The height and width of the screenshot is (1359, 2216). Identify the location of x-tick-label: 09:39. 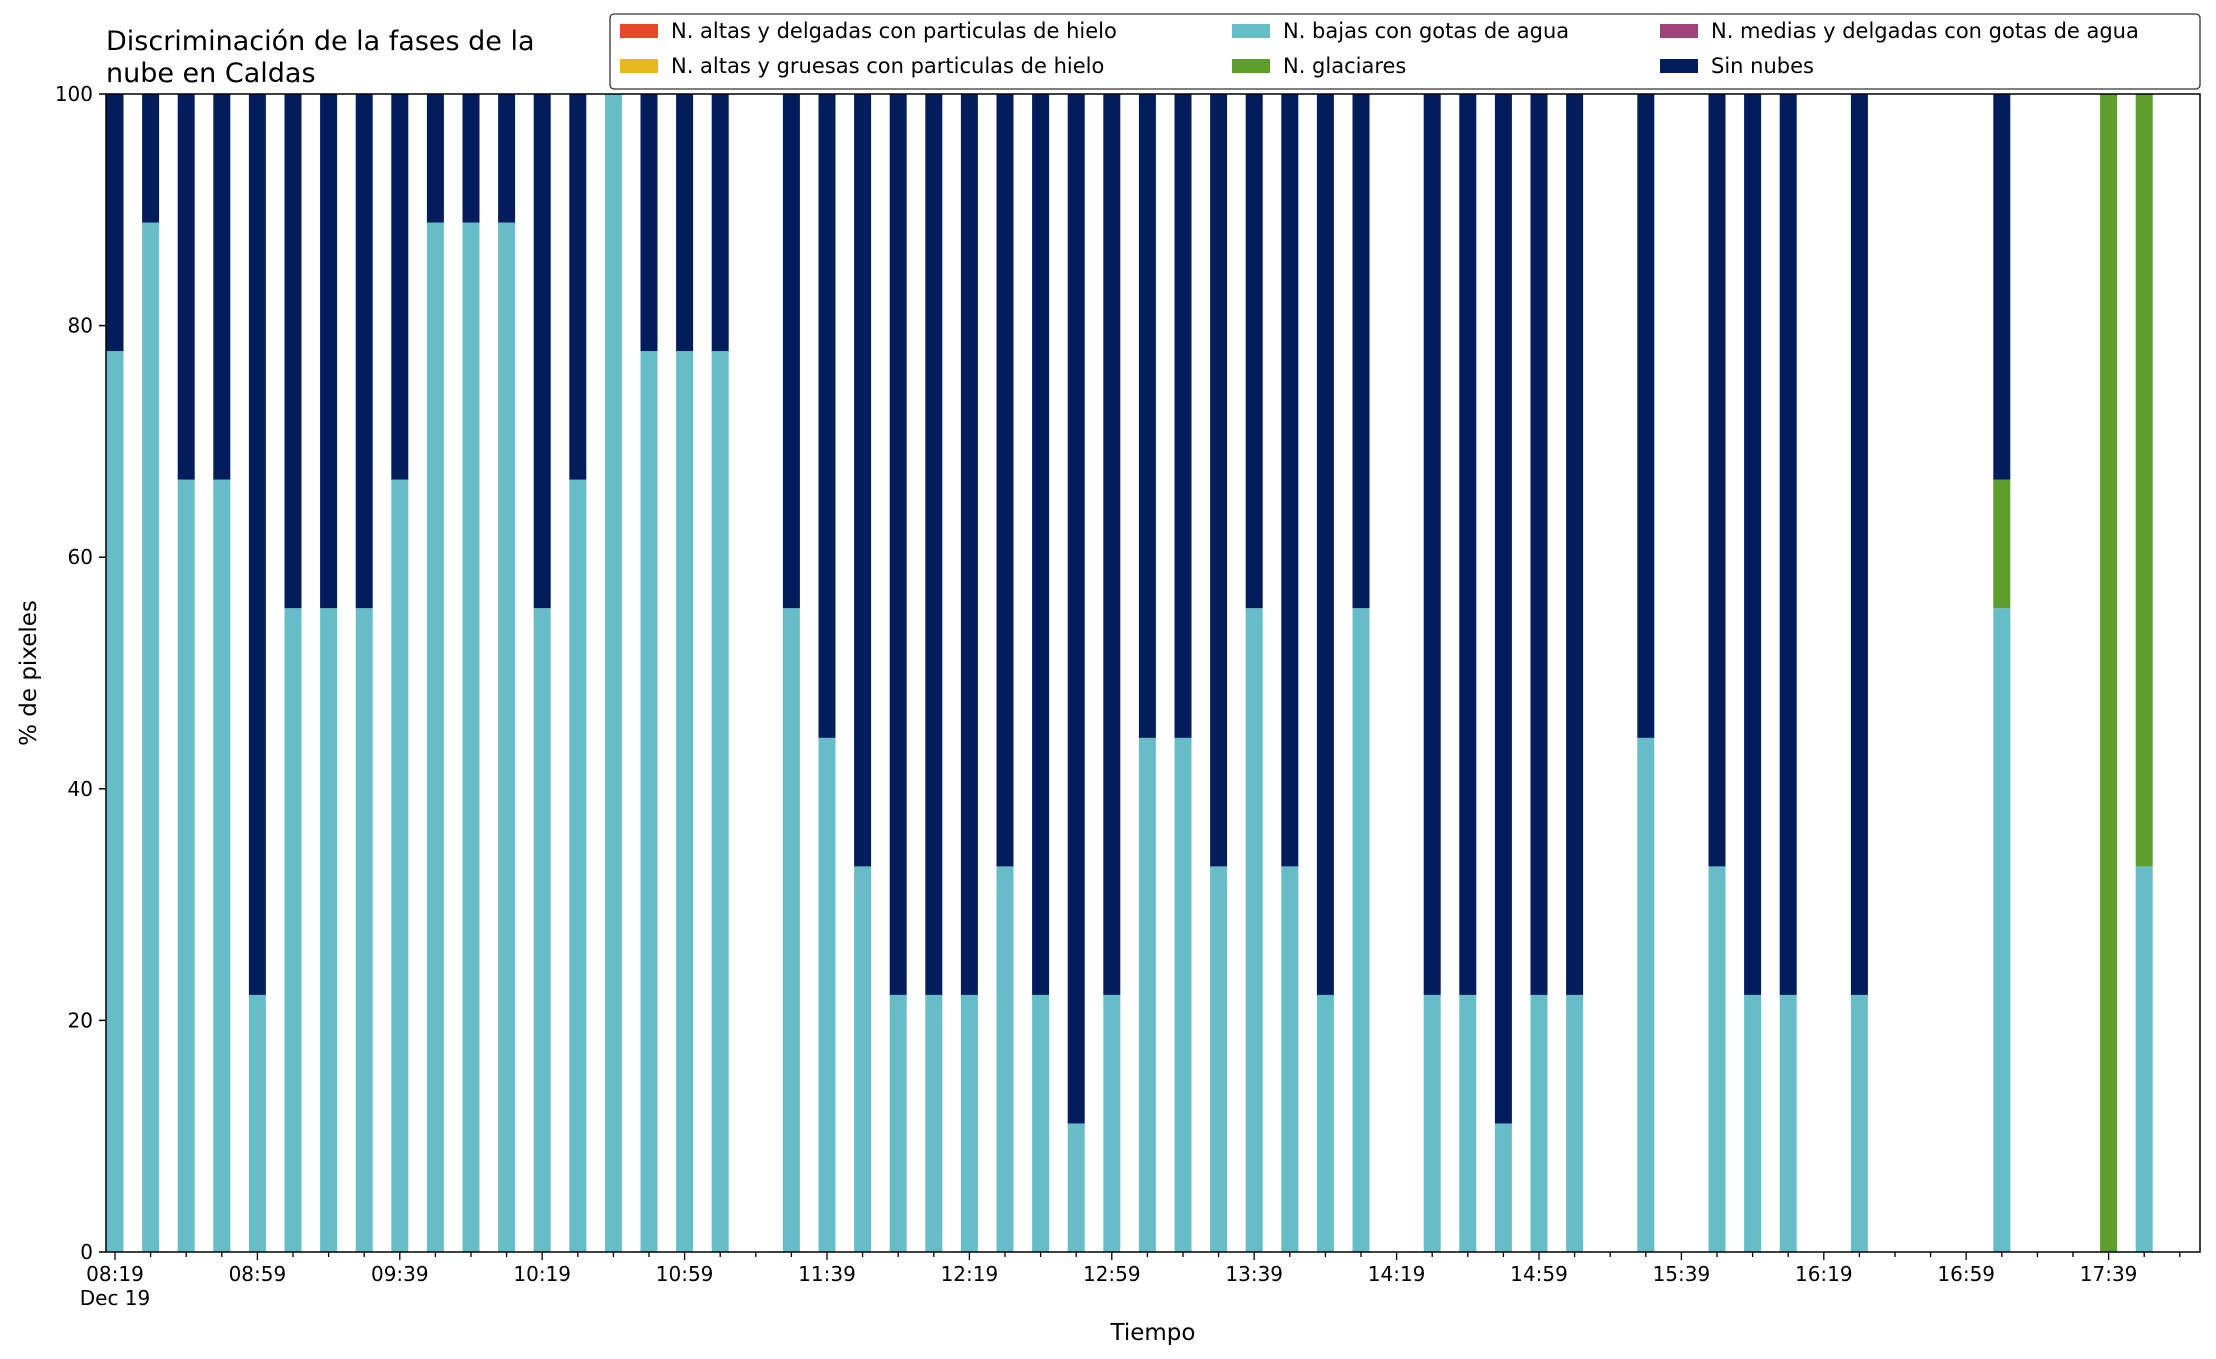
(400, 1274).